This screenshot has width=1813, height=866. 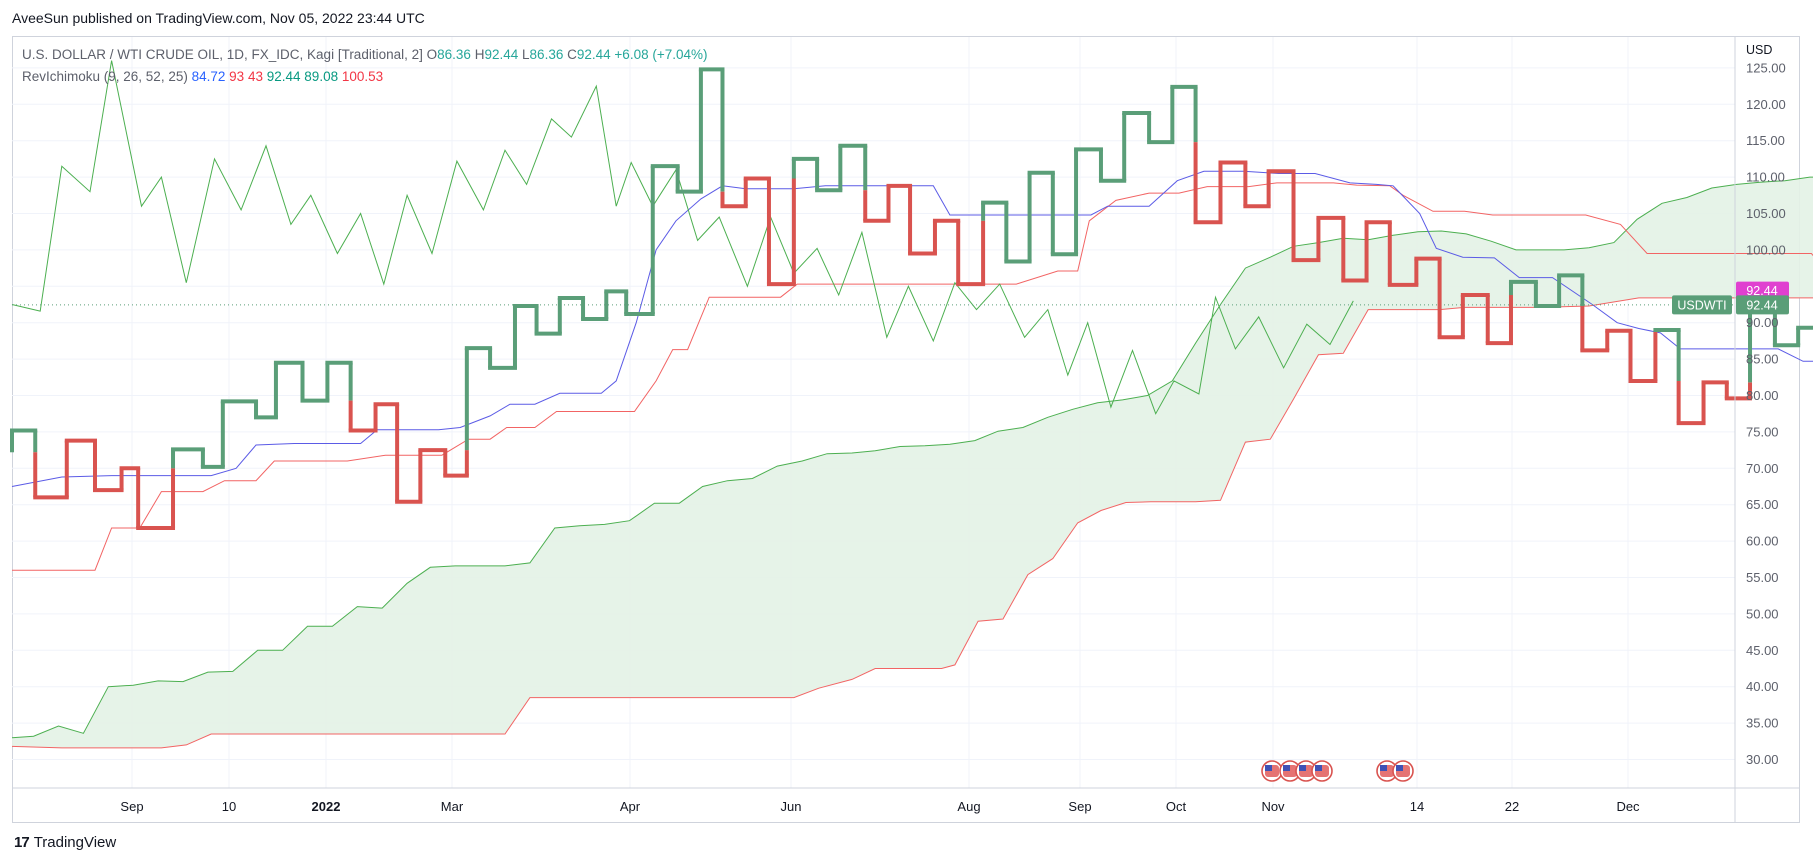 I want to click on lead-a-value: 89.08, so click(x=321, y=76).